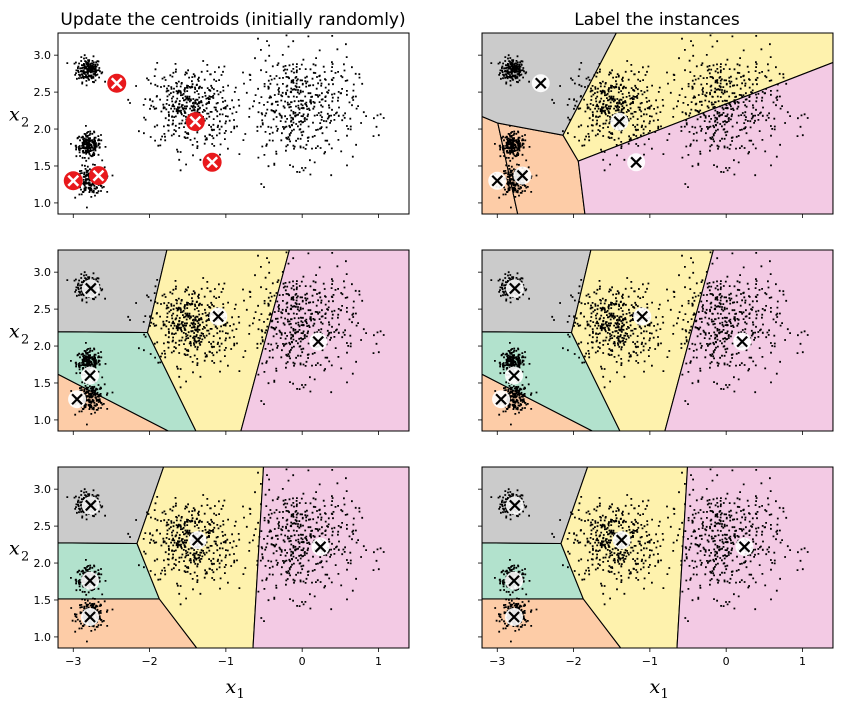 The image size is (842, 707). What do you see at coordinates (43, 129) in the screenshot?
I see `y-tick-label: 2.0` at bounding box center [43, 129].